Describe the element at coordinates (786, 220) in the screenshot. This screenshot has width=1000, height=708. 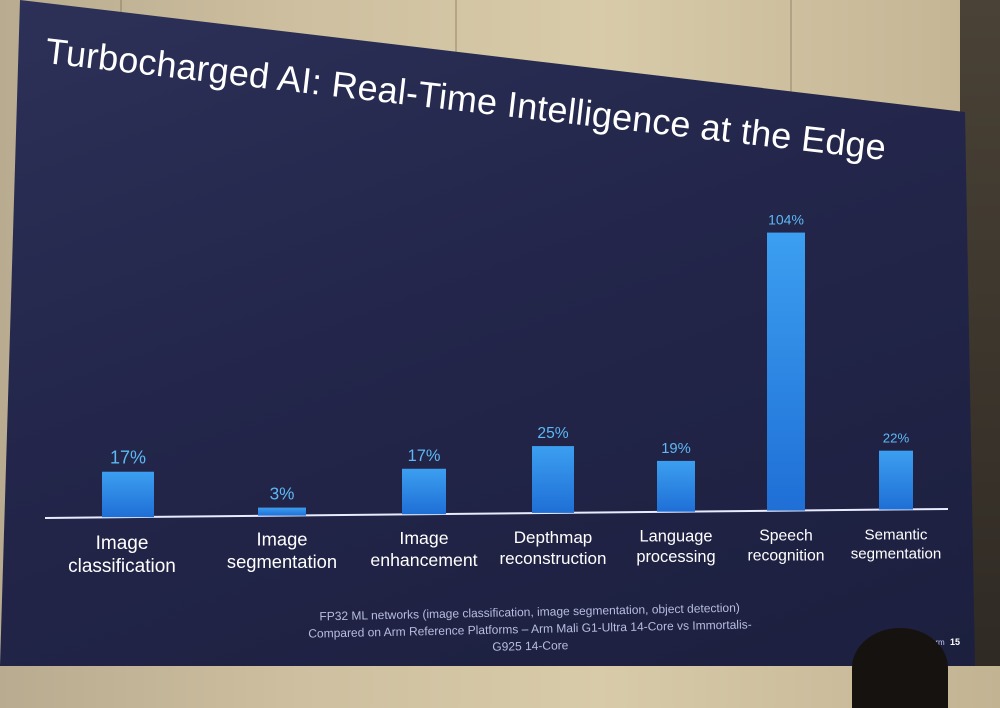
I see `data-label: 104%` at that location.